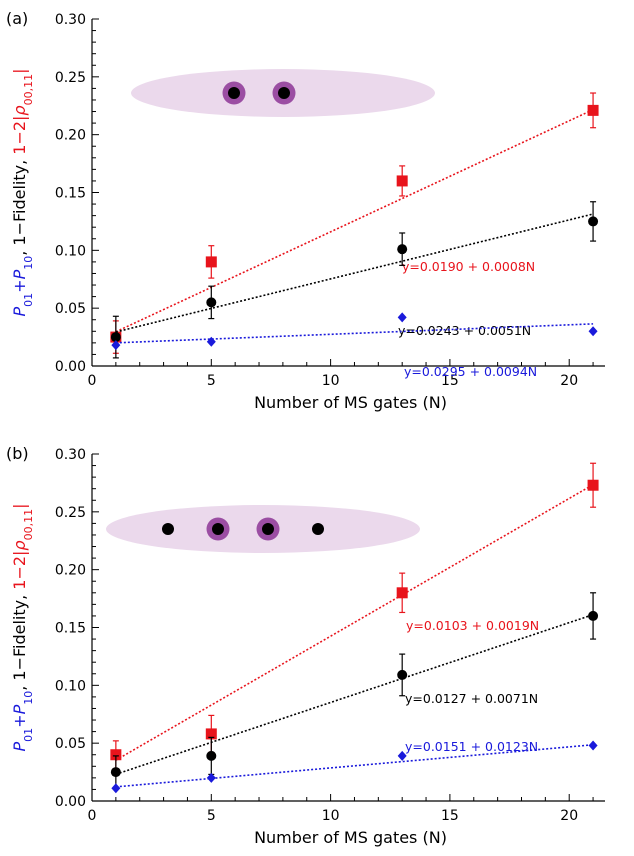  I want to click on fit-line-blue, so click(354, 333).